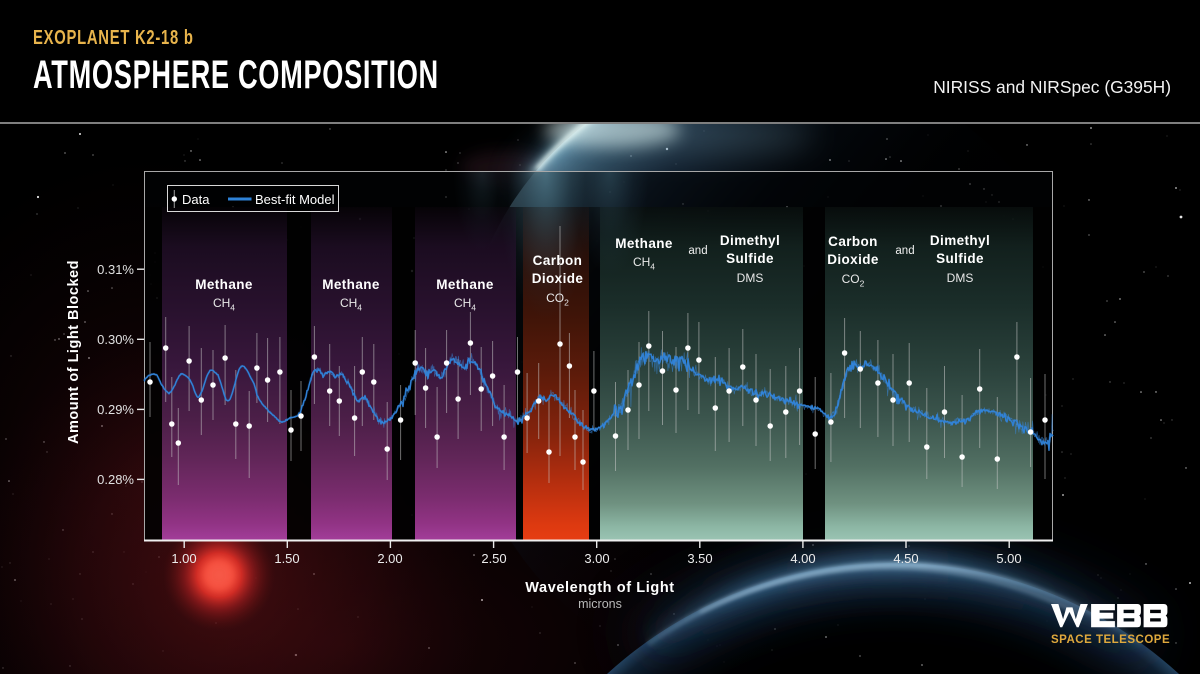 This screenshot has height=674, width=1200. What do you see at coordinates (1110, 640) in the screenshot?
I see `svg-text: SPACE TELESCOPE` at bounding box center [1110, 640].